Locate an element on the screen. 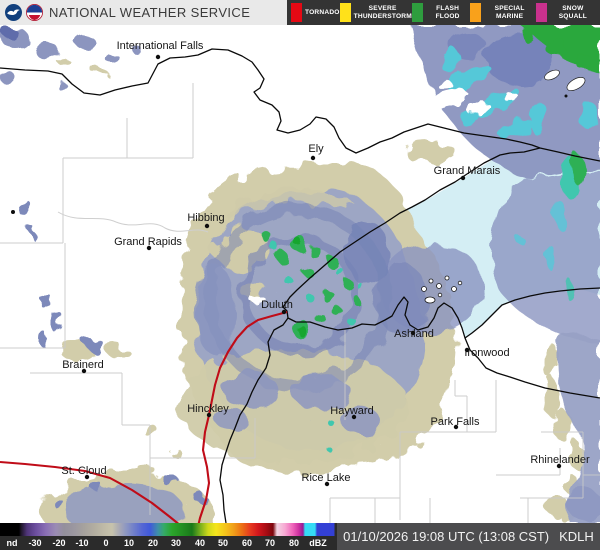 The image size is (600, 550). scale-tick: 50 is located at coordinates (223, 543).